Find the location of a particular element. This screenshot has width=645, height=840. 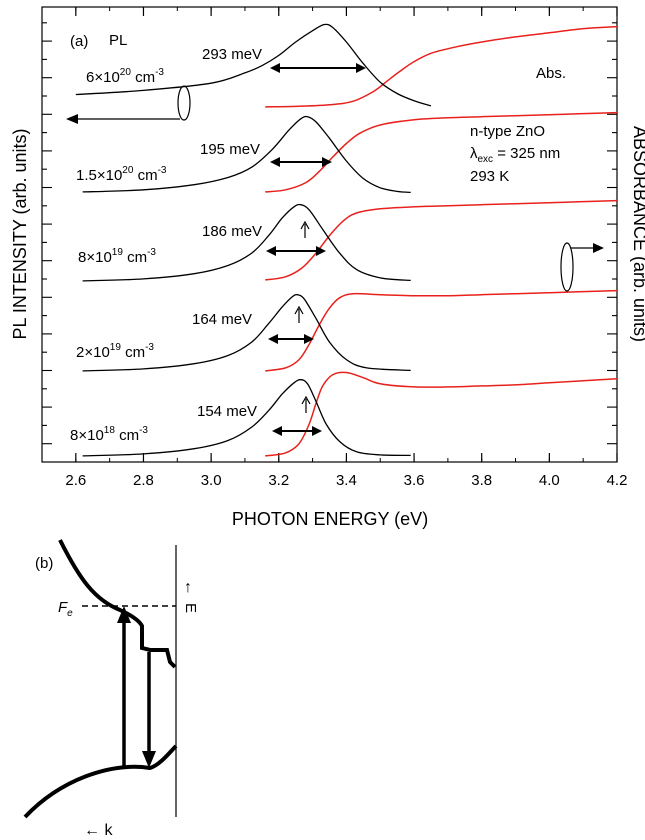

concentration-label-5: 8×1018 cm-3 is located at coordinates (109, 434).